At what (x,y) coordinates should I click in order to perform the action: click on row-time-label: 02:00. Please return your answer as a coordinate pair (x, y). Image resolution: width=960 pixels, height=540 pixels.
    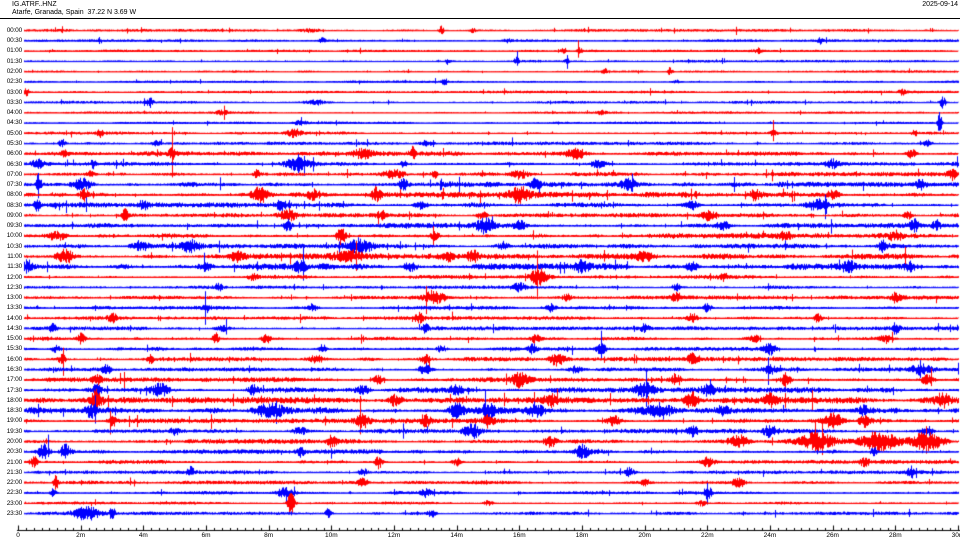
    Looking at the image, I should click on (14, 71).